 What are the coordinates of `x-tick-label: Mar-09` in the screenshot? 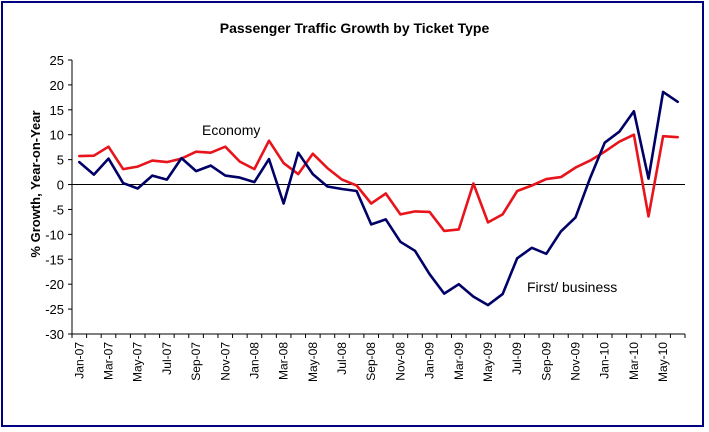 It's located at (459, 361).